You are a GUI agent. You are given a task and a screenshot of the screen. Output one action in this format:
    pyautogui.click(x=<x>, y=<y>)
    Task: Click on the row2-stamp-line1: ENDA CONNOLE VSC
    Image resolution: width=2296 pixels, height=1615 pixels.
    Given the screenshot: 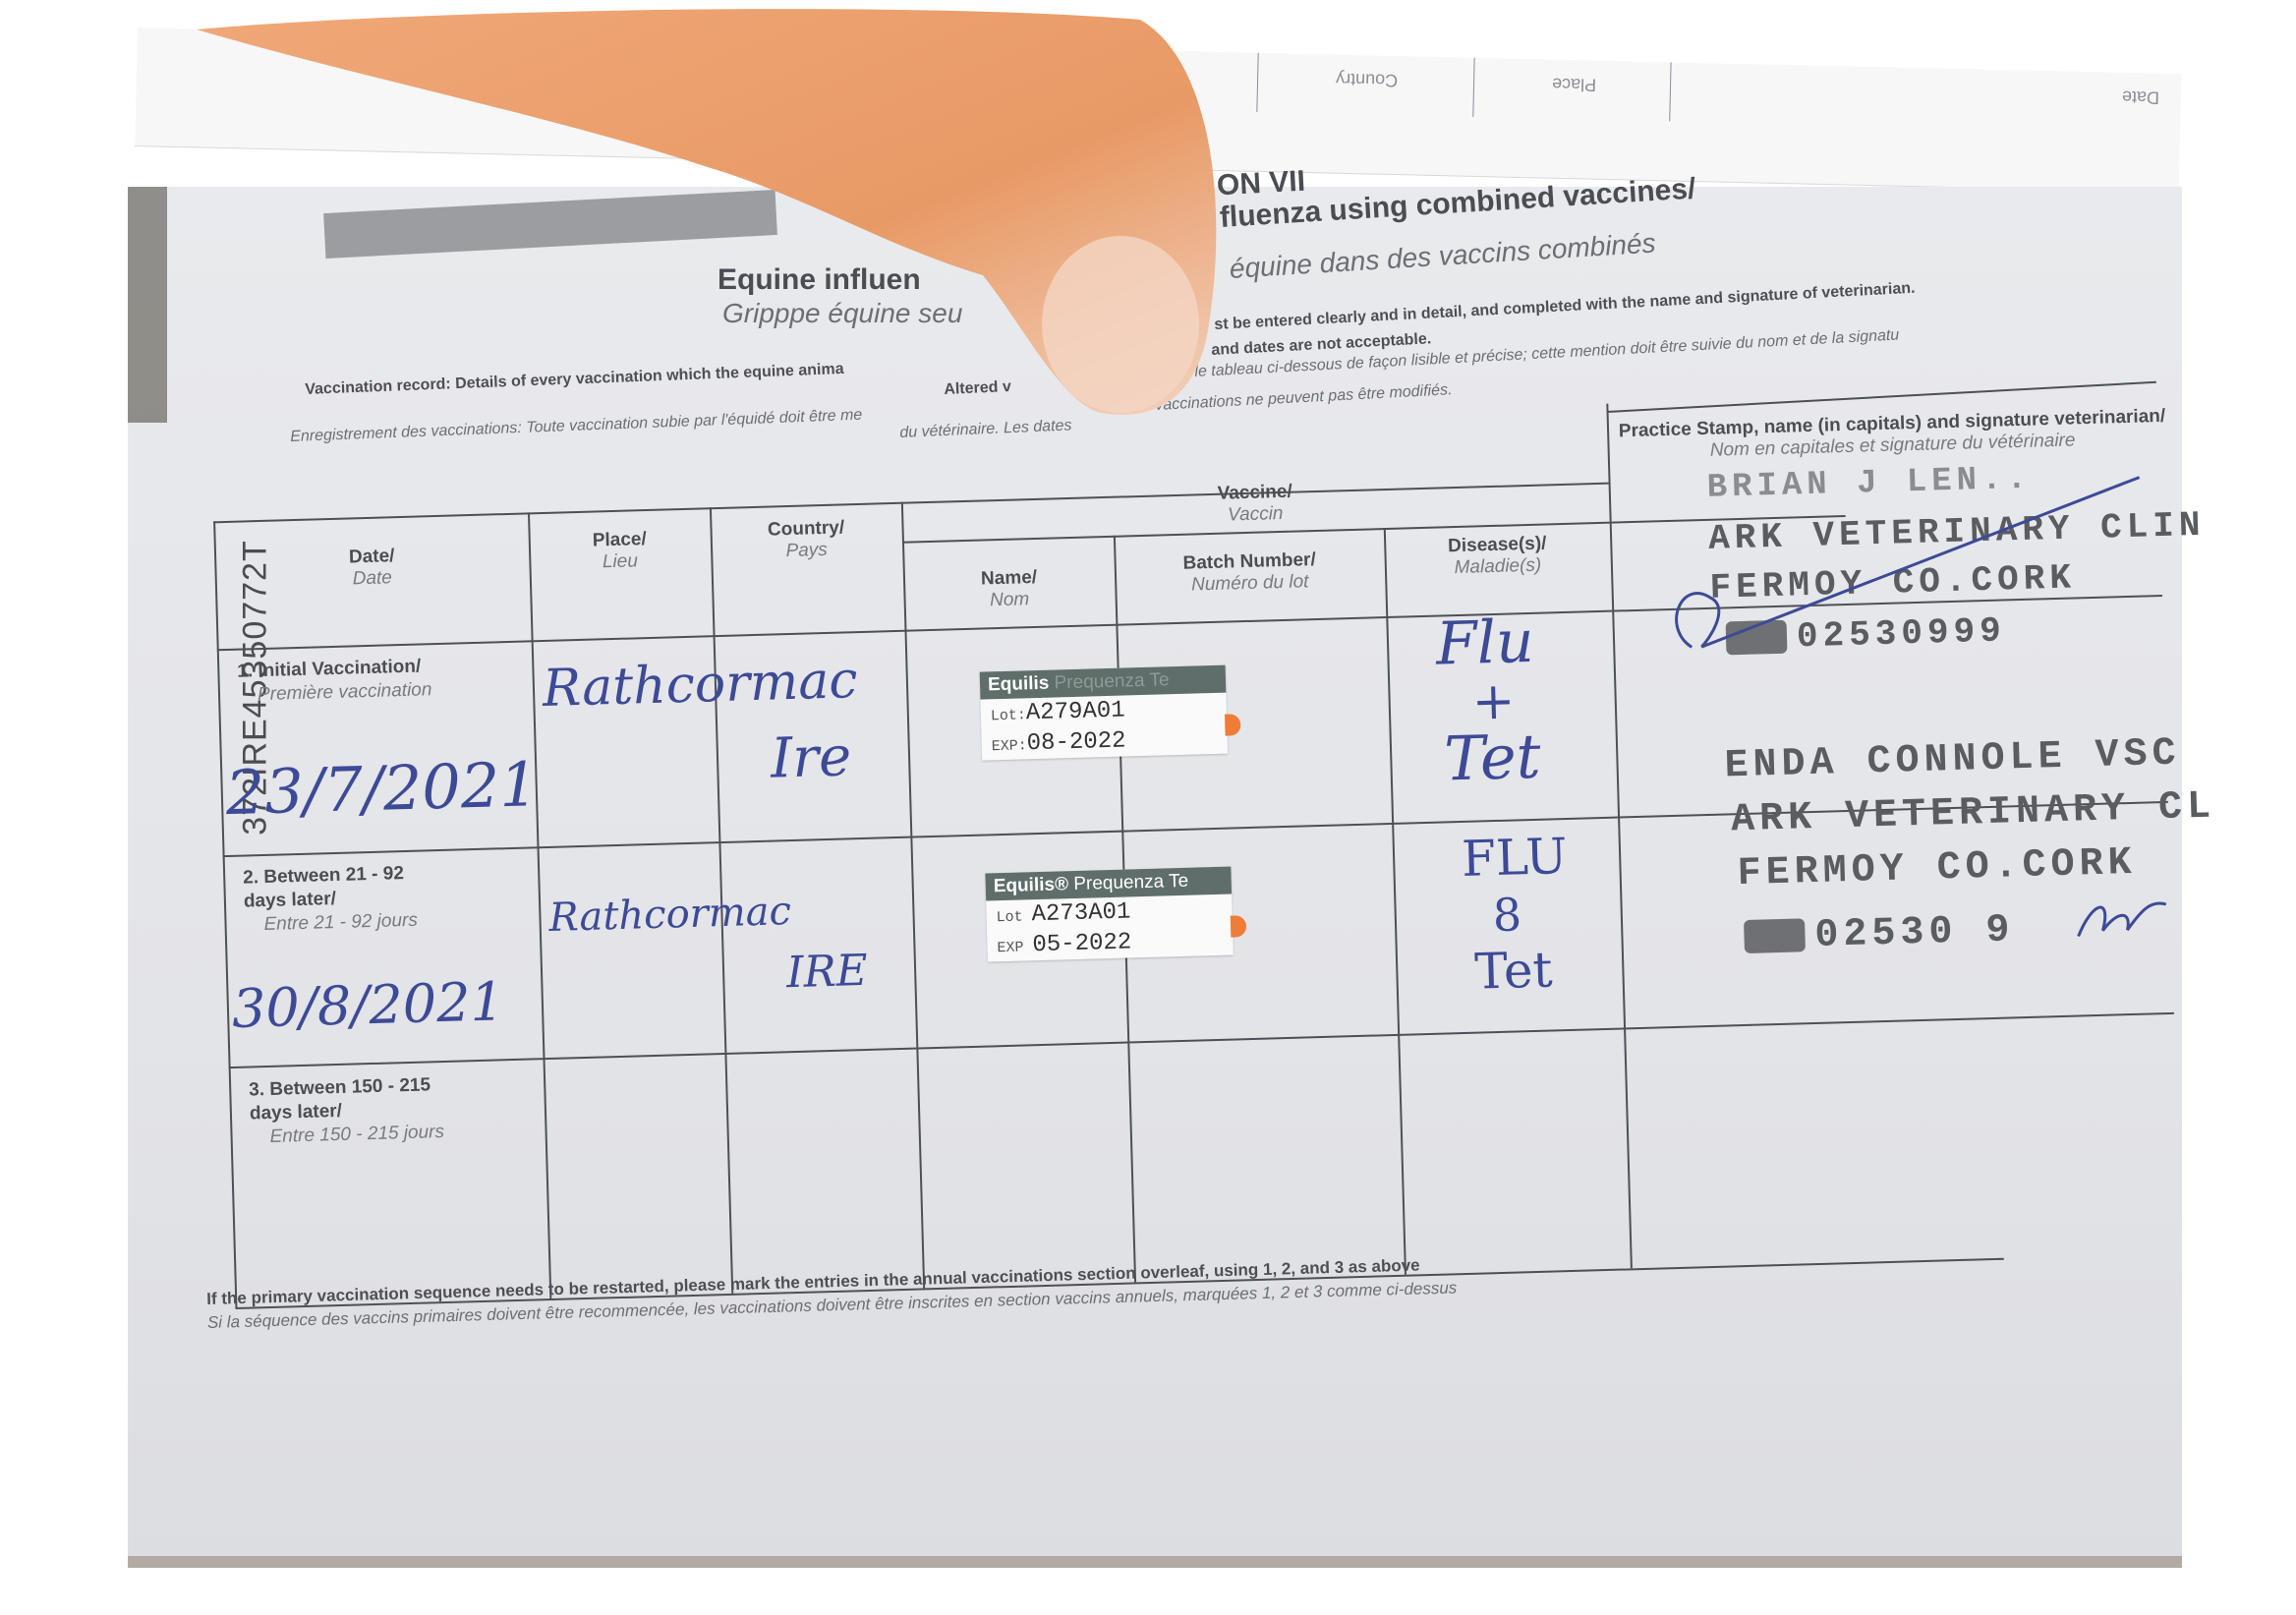 What is the action you would take?
    pyautogui.click(x=1953, y=760)
    